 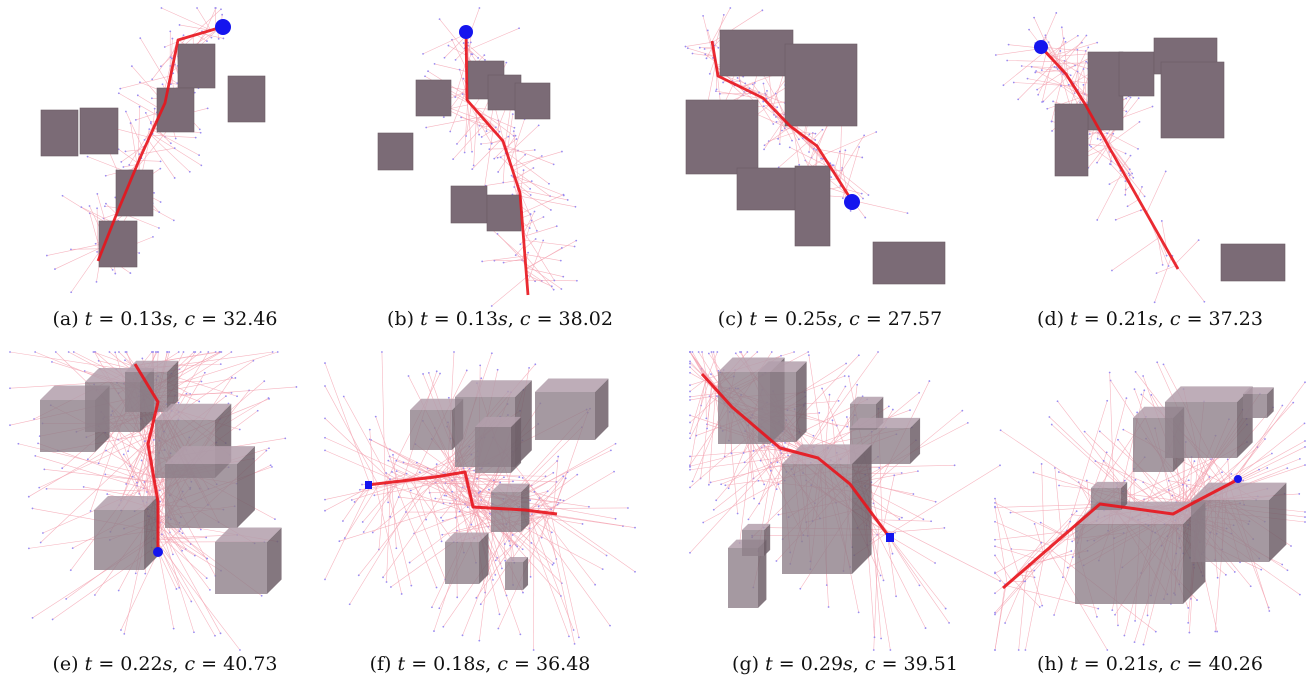 I want to click on obstacle-side, so click(x=1270, y=402).